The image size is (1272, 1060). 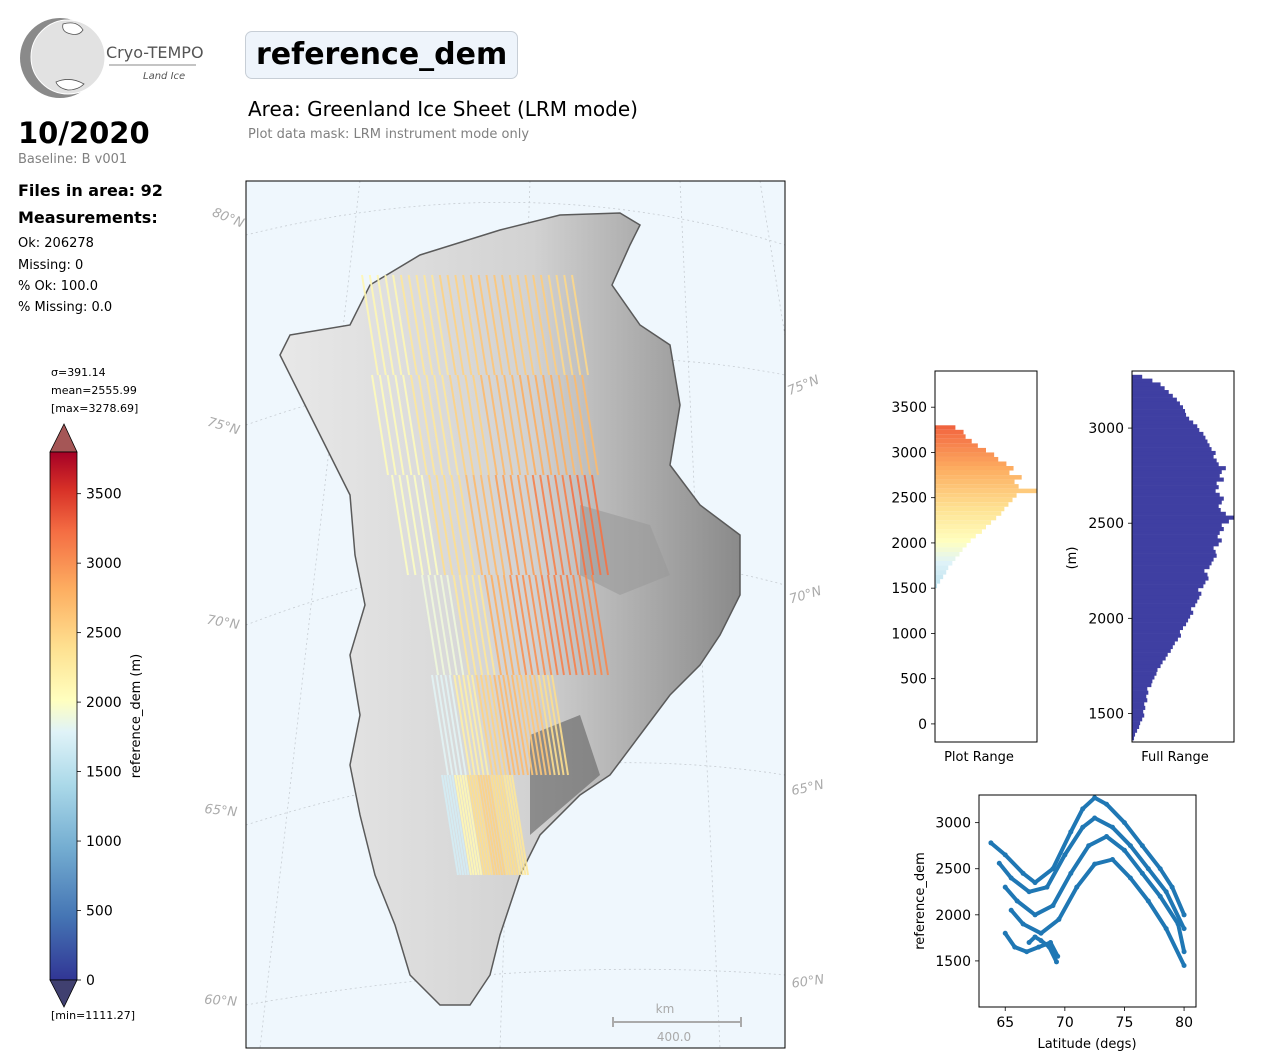 What do you see at coordinates (1175, 757) in the screenshot?
I see `full-range-xlabel: Full Range` at bounding box center [1175, 757].